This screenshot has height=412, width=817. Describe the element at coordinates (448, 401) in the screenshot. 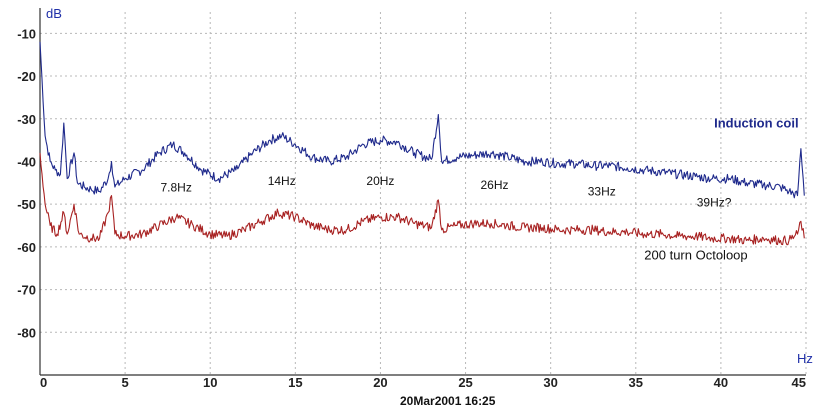

I see `timestamp-label: 20Mar2001 16:25` at that location.